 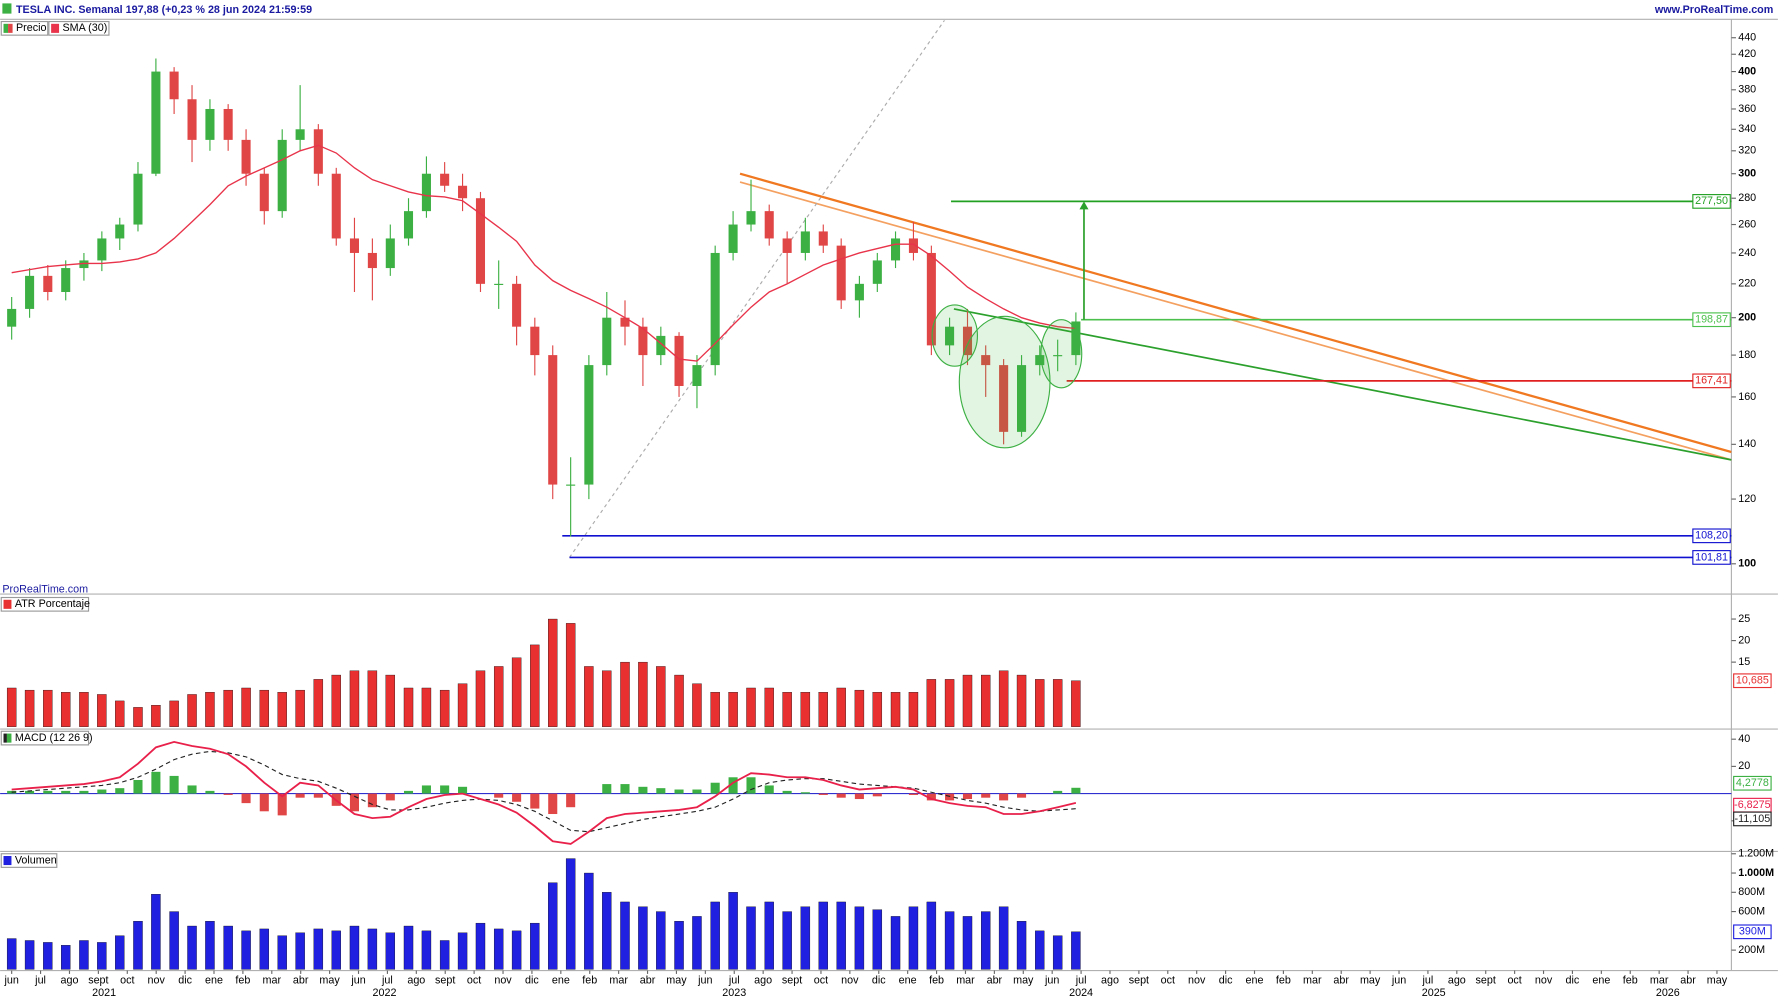 What do you see at coordinates (503, 981) in the screenshot?
I see `x-tick-label: nov` at bounding box center [503, 981].